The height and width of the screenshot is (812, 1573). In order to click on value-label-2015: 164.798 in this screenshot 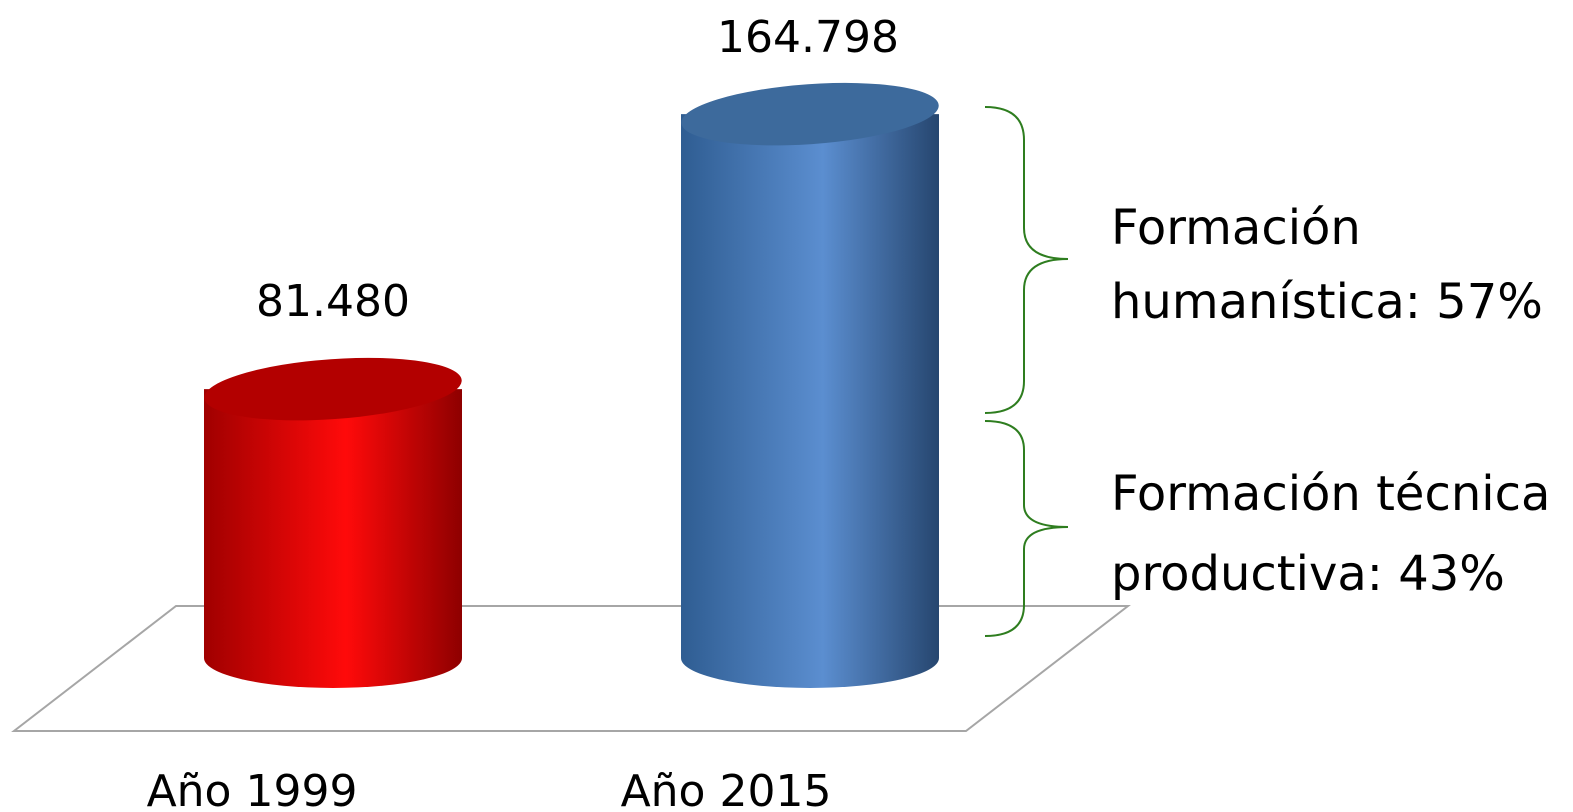, I will do `click(808, 37)`.